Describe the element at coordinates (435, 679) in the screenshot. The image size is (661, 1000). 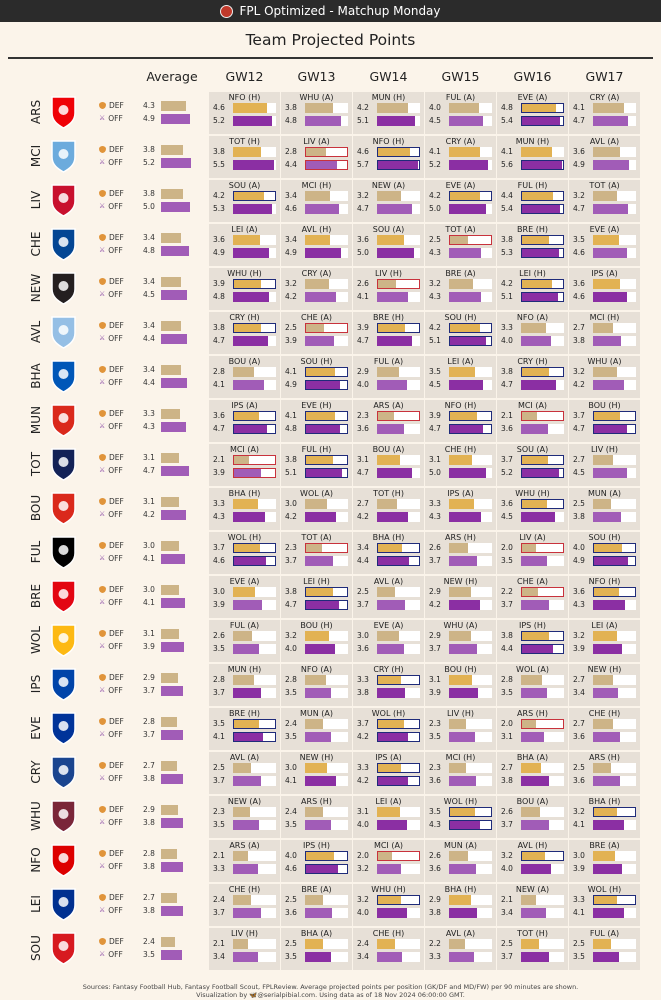
I see `fixture-value-def: 3.1` at that location.